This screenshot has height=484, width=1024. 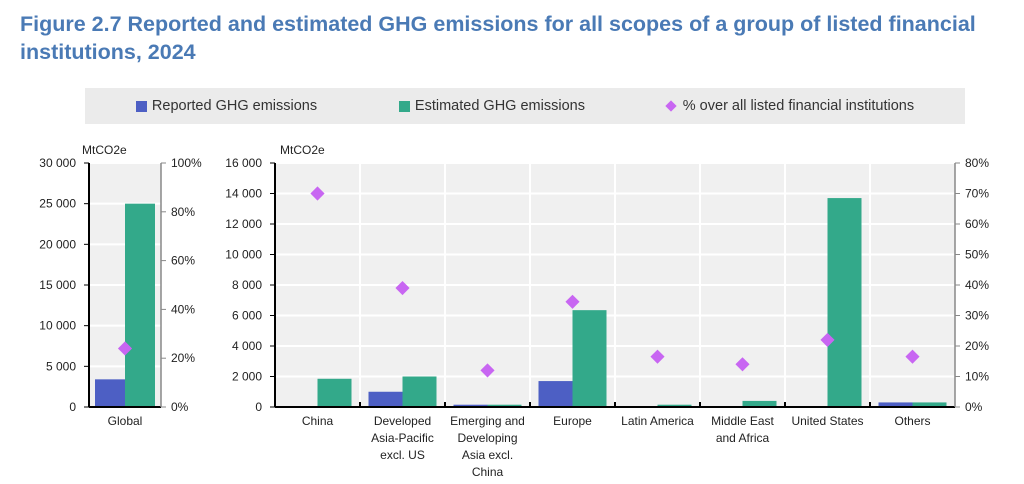 I want to click on x-tick-label: excl. US, so click(x=402, y=455).